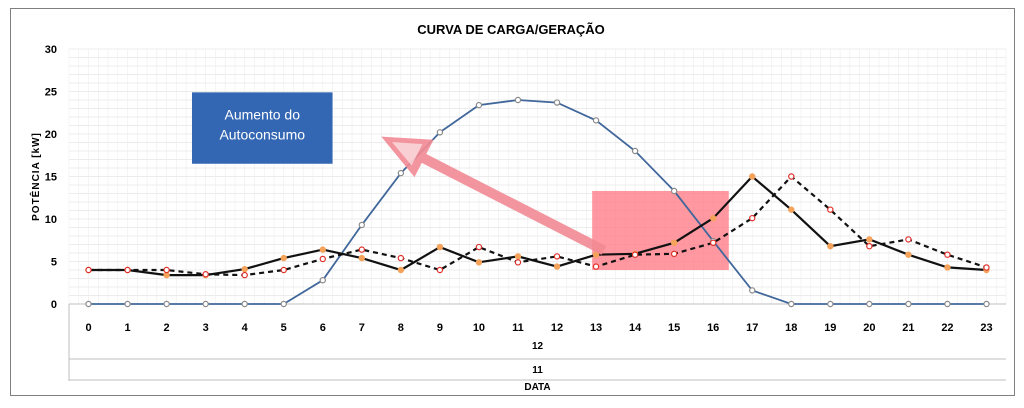 This screenshot has width=1024, height=408. Describe the element at coordinates (51, 135) in the screenshot. I see `y-tick-label: 20` at that location.